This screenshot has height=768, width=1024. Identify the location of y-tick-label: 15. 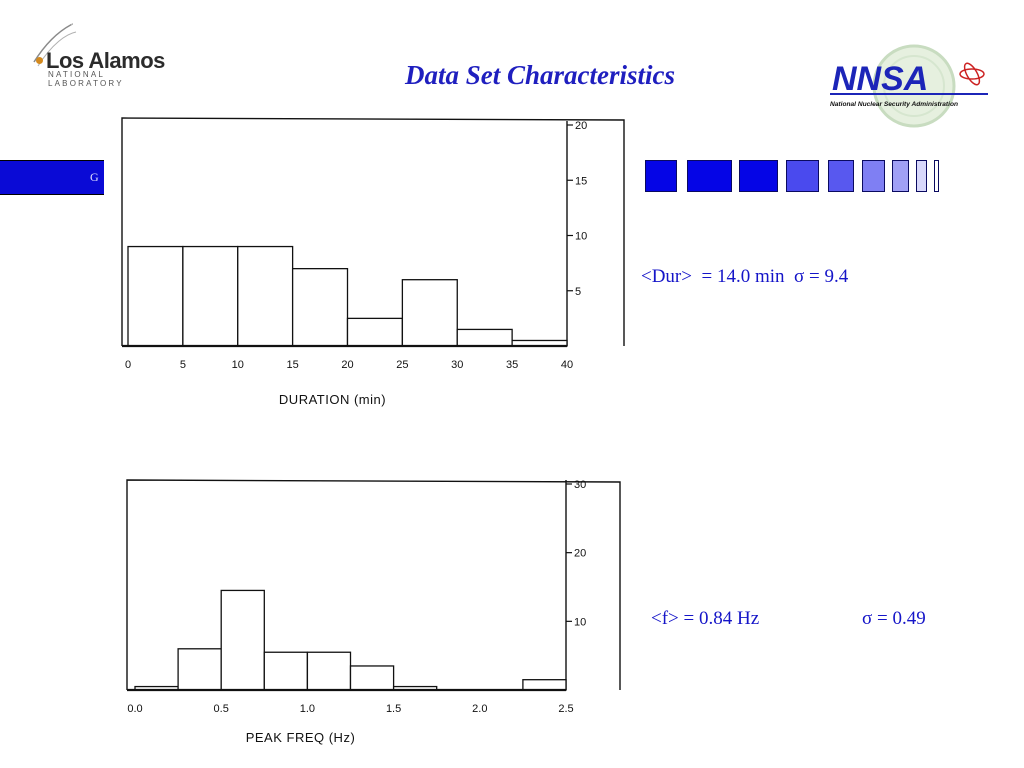
(581, 181).